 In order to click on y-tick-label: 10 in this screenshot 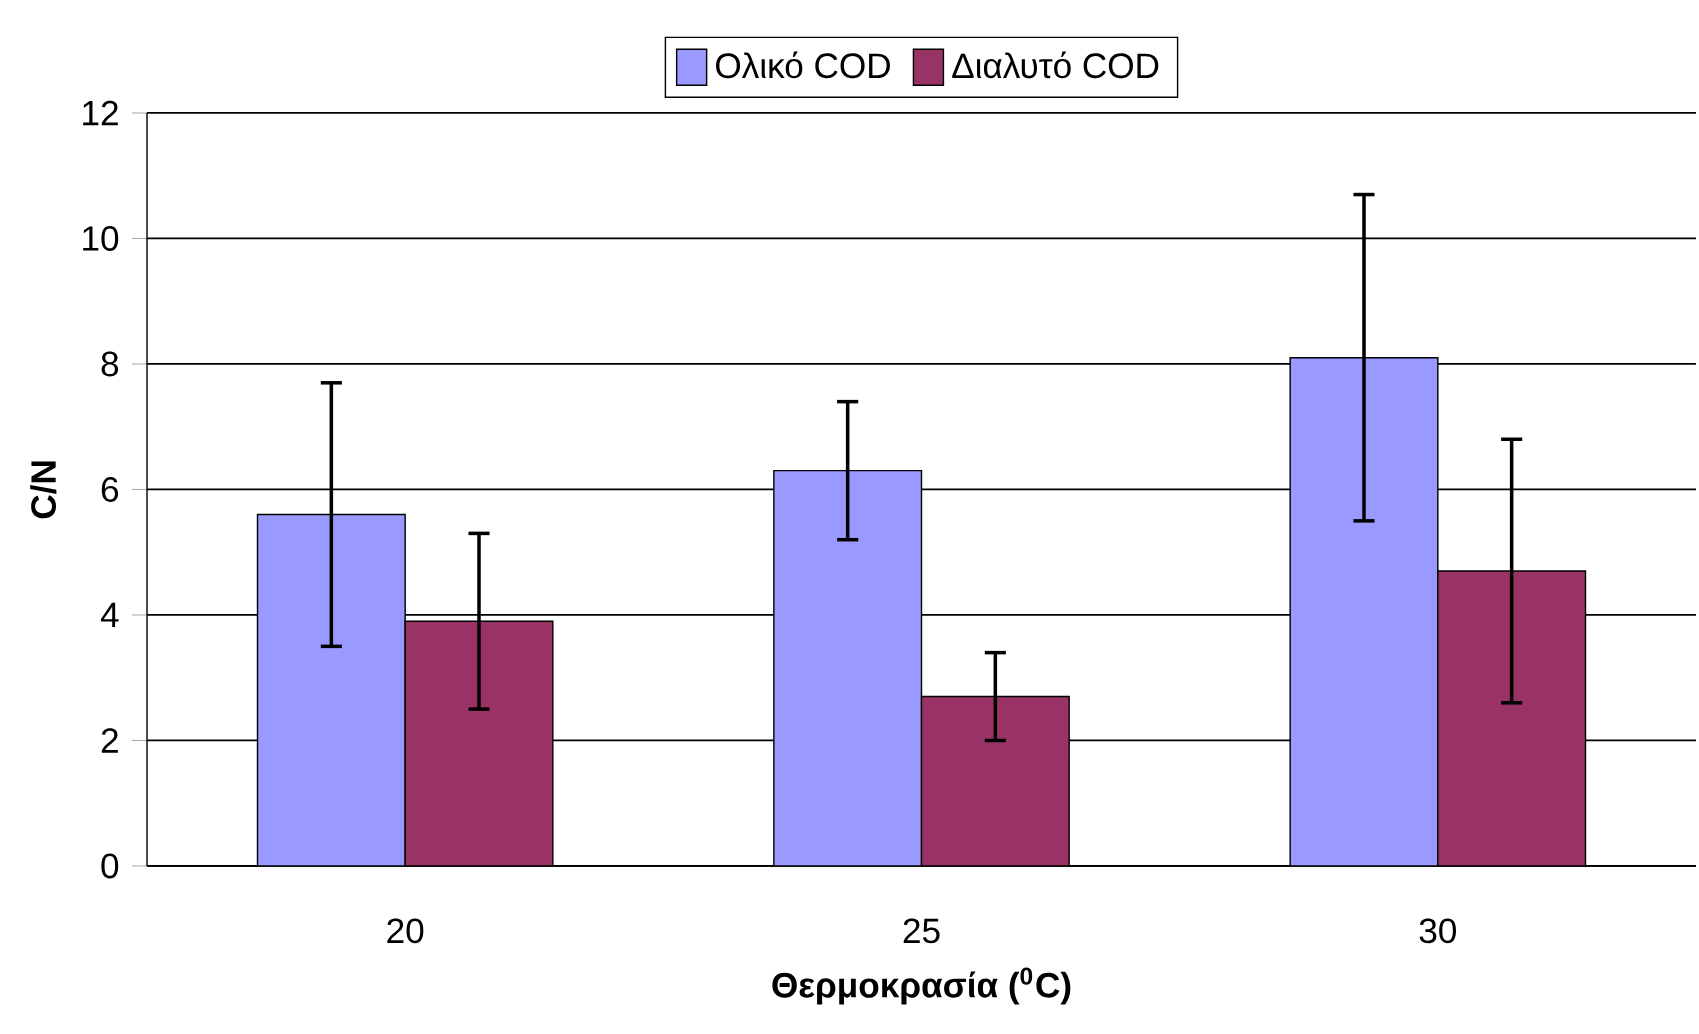, I will do `click(101, 238)`.